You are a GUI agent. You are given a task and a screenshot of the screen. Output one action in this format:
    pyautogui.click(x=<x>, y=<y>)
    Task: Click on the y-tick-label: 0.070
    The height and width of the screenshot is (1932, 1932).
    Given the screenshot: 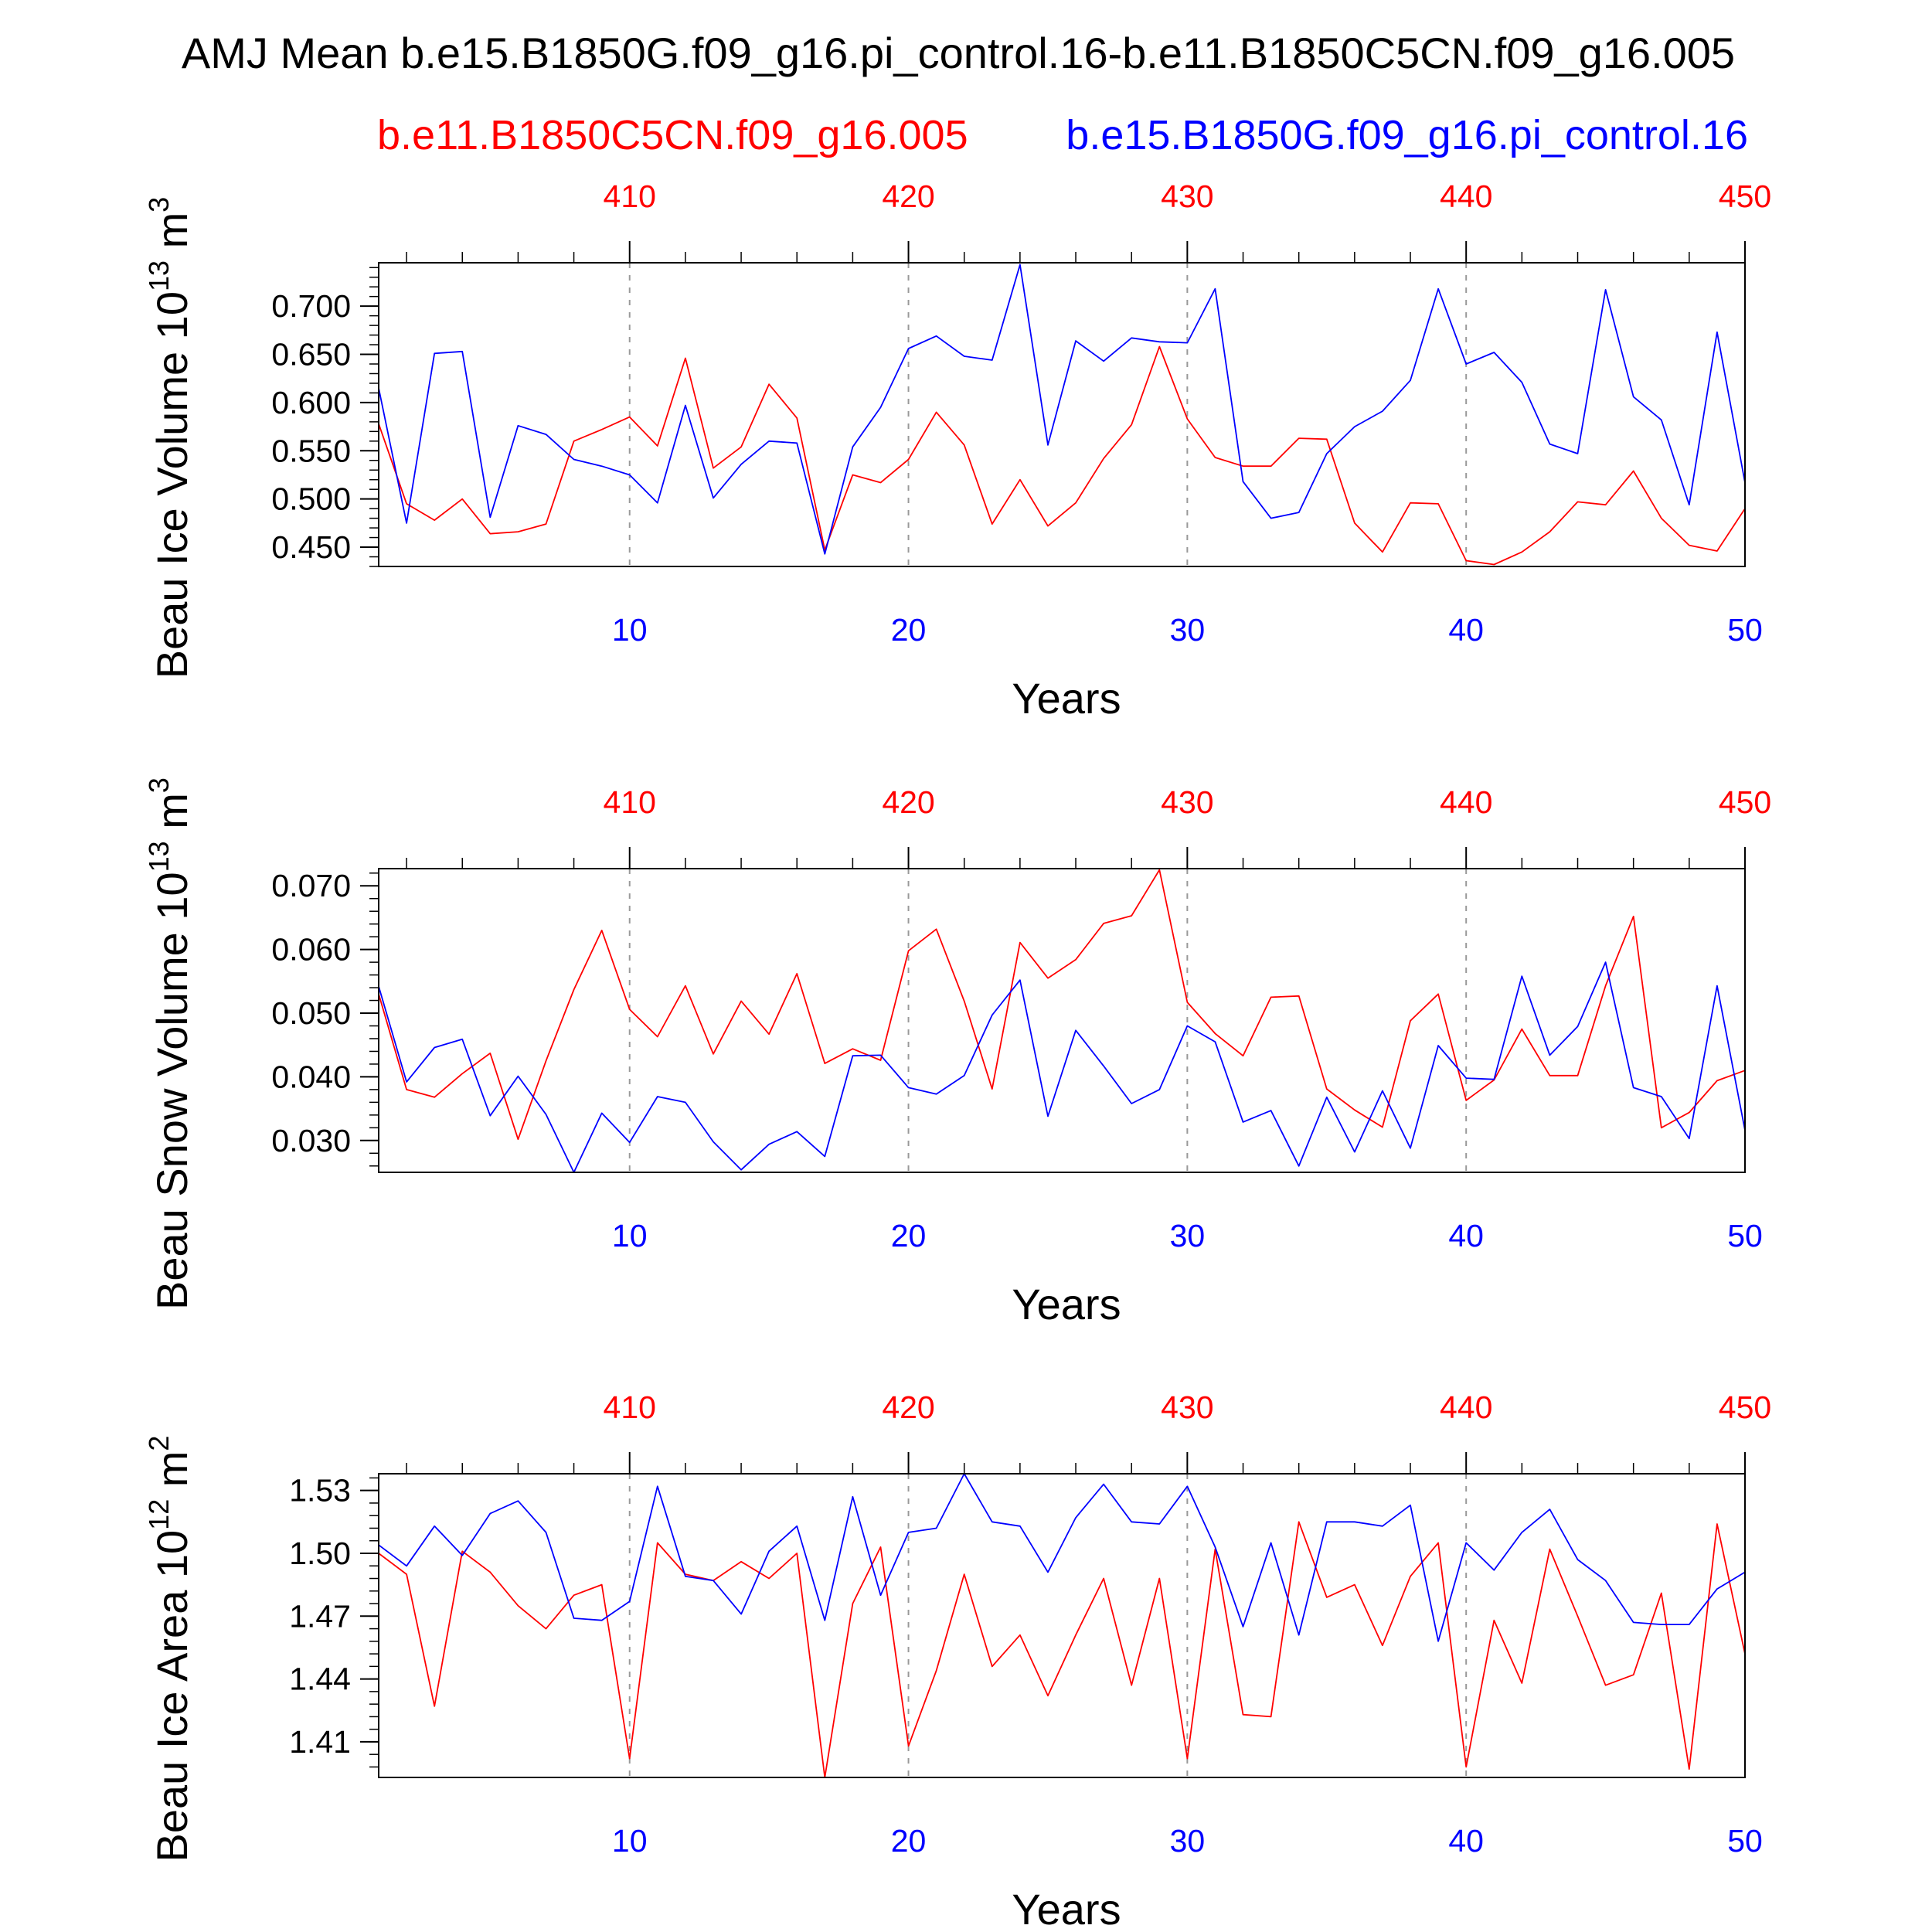 What is the action you would take?
    pyautogui.click(x=311, y=885)
    